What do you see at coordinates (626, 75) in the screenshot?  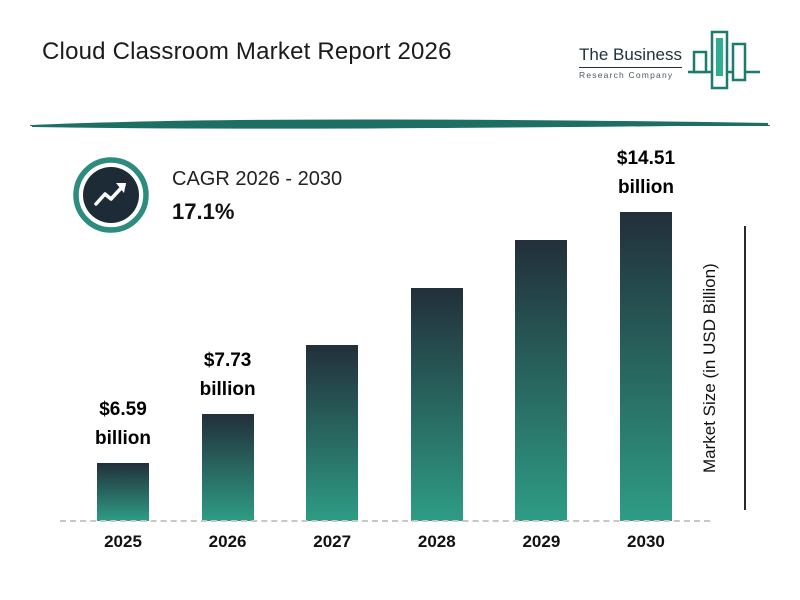 I see `company-logo-subname: Research Company` at bounding box center [626, 75].